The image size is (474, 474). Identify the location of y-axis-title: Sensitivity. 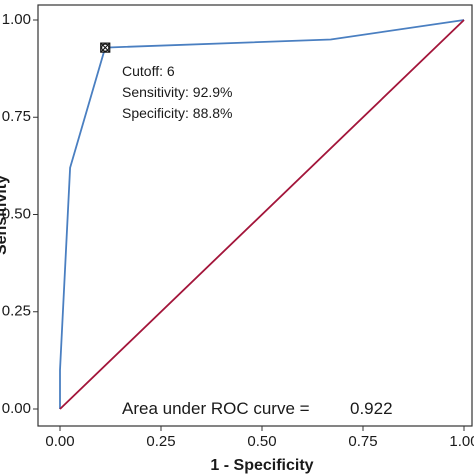
(5, 215).